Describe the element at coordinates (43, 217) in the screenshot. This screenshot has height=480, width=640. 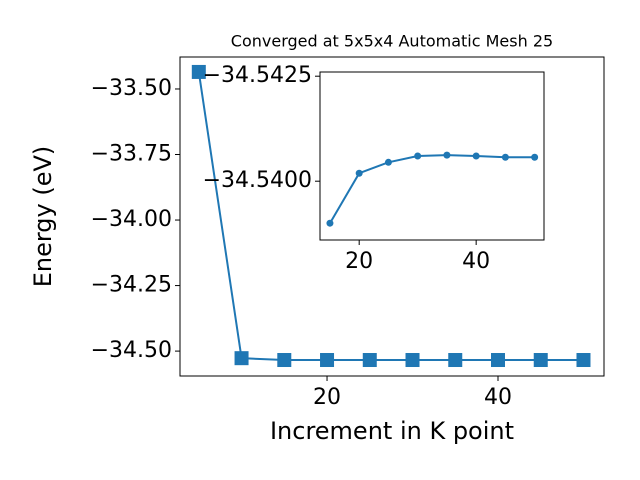
I see `y-axis-label: Energy (eV)` at that location.